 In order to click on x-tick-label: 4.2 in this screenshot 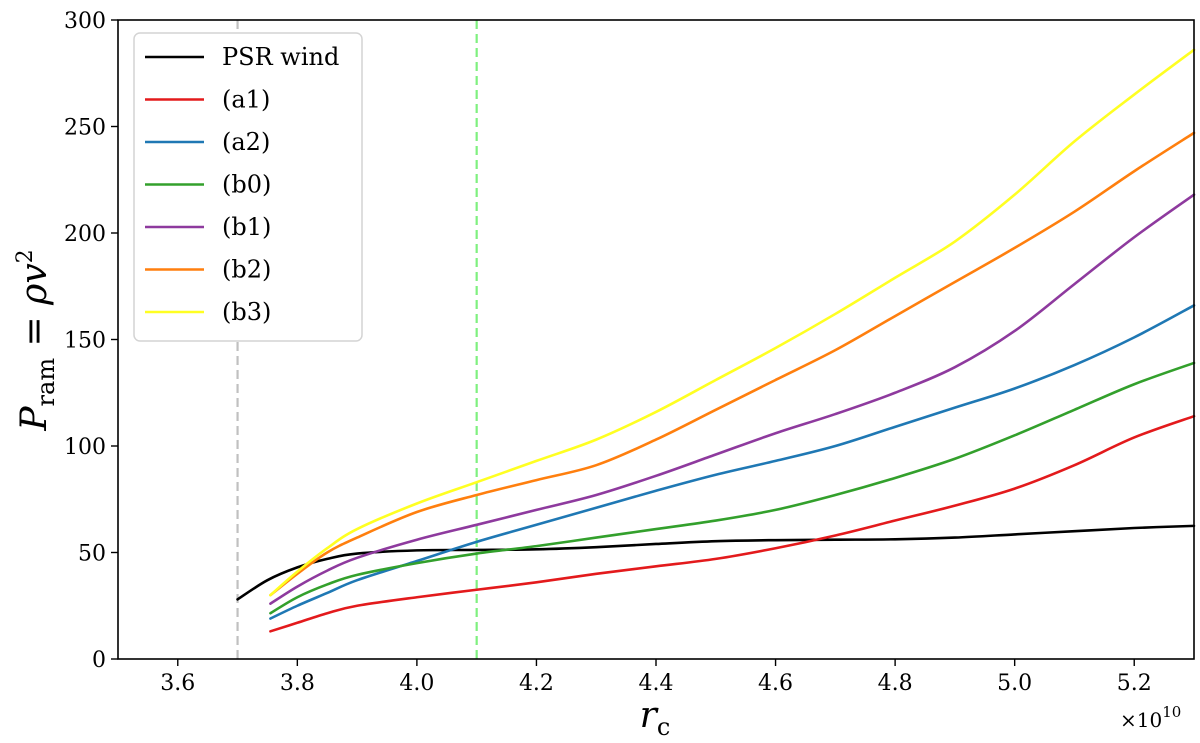, I will do `click(536, 683)`.